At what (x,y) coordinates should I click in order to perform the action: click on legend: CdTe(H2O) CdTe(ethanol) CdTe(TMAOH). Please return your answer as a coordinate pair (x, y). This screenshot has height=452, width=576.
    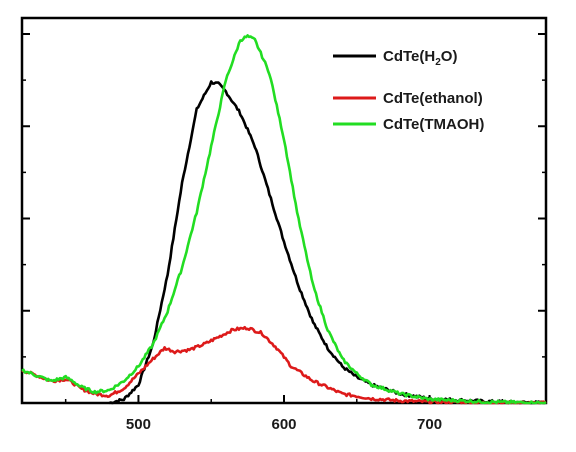
    Looking at the image, I should click on (408, 90).